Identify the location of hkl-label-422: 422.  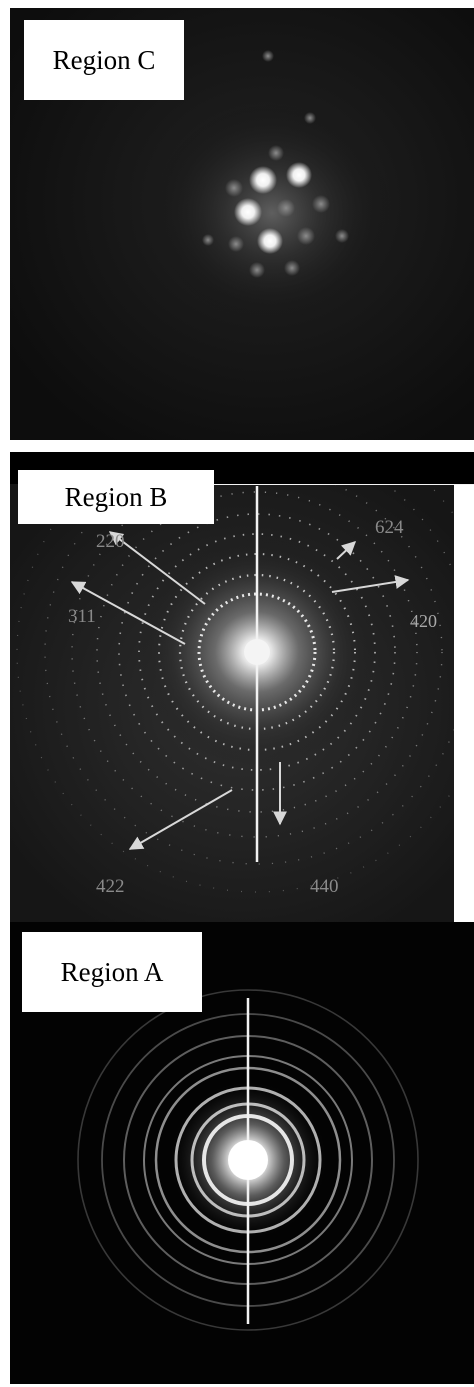
(110, 886).